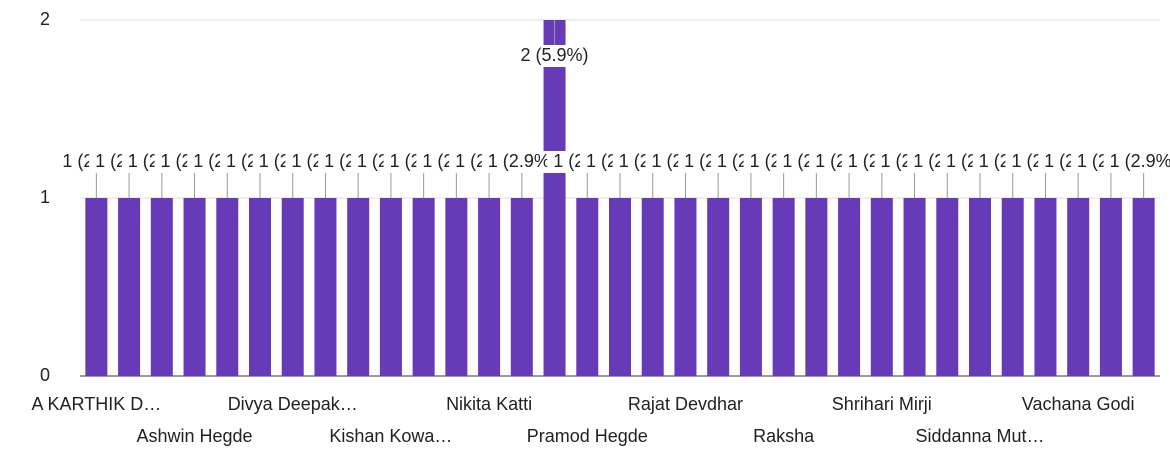  What do you see at coordinates (195, 436) in the screenshot?
I see `x-tick-label: Ashwin Hegde` at bounding box center [195, 436].